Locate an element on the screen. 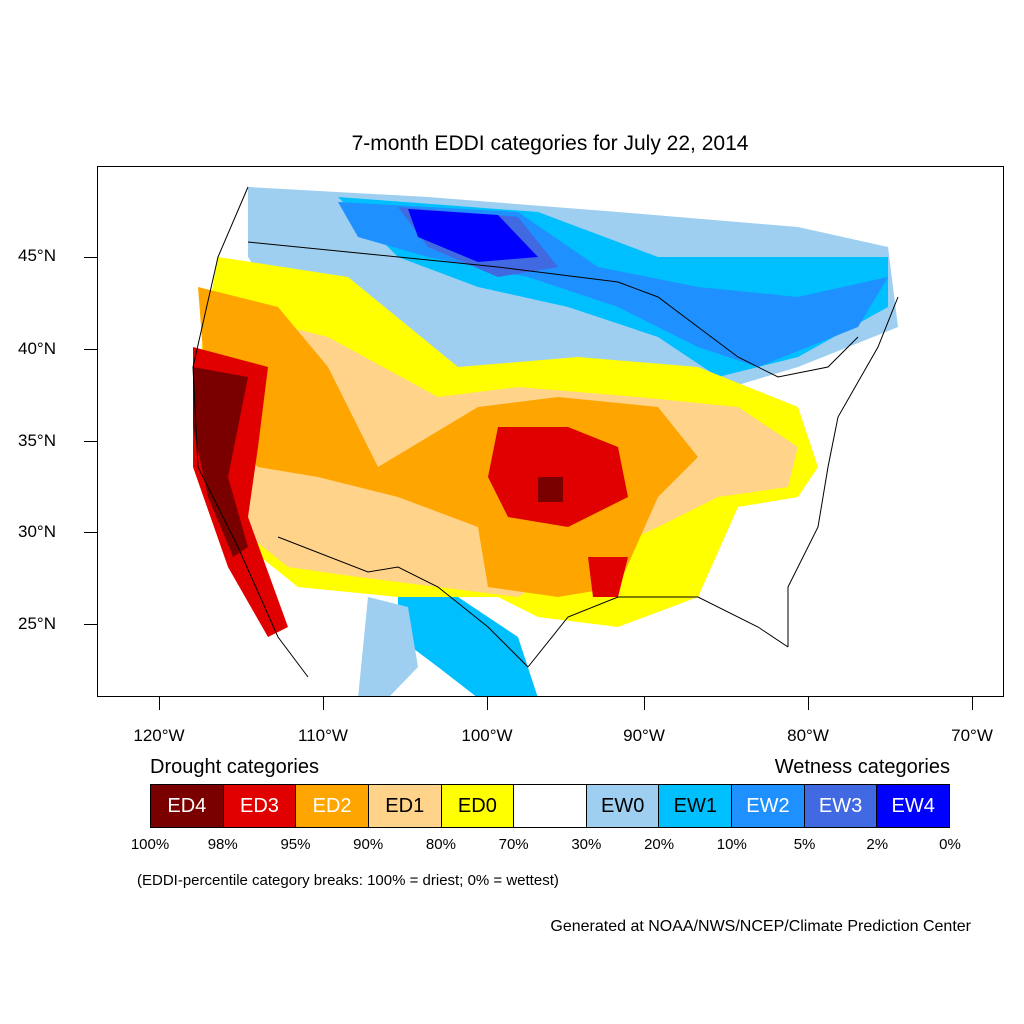  legend-swatch-ed4: ED4 is located at coordinates (187, 806).